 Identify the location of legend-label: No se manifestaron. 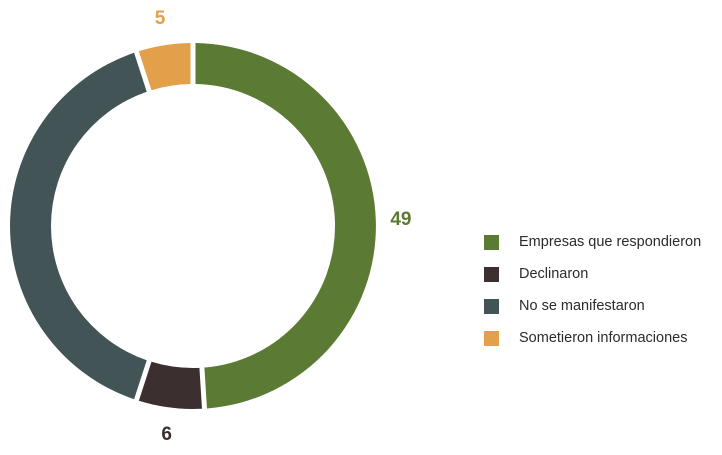
(582, 306).